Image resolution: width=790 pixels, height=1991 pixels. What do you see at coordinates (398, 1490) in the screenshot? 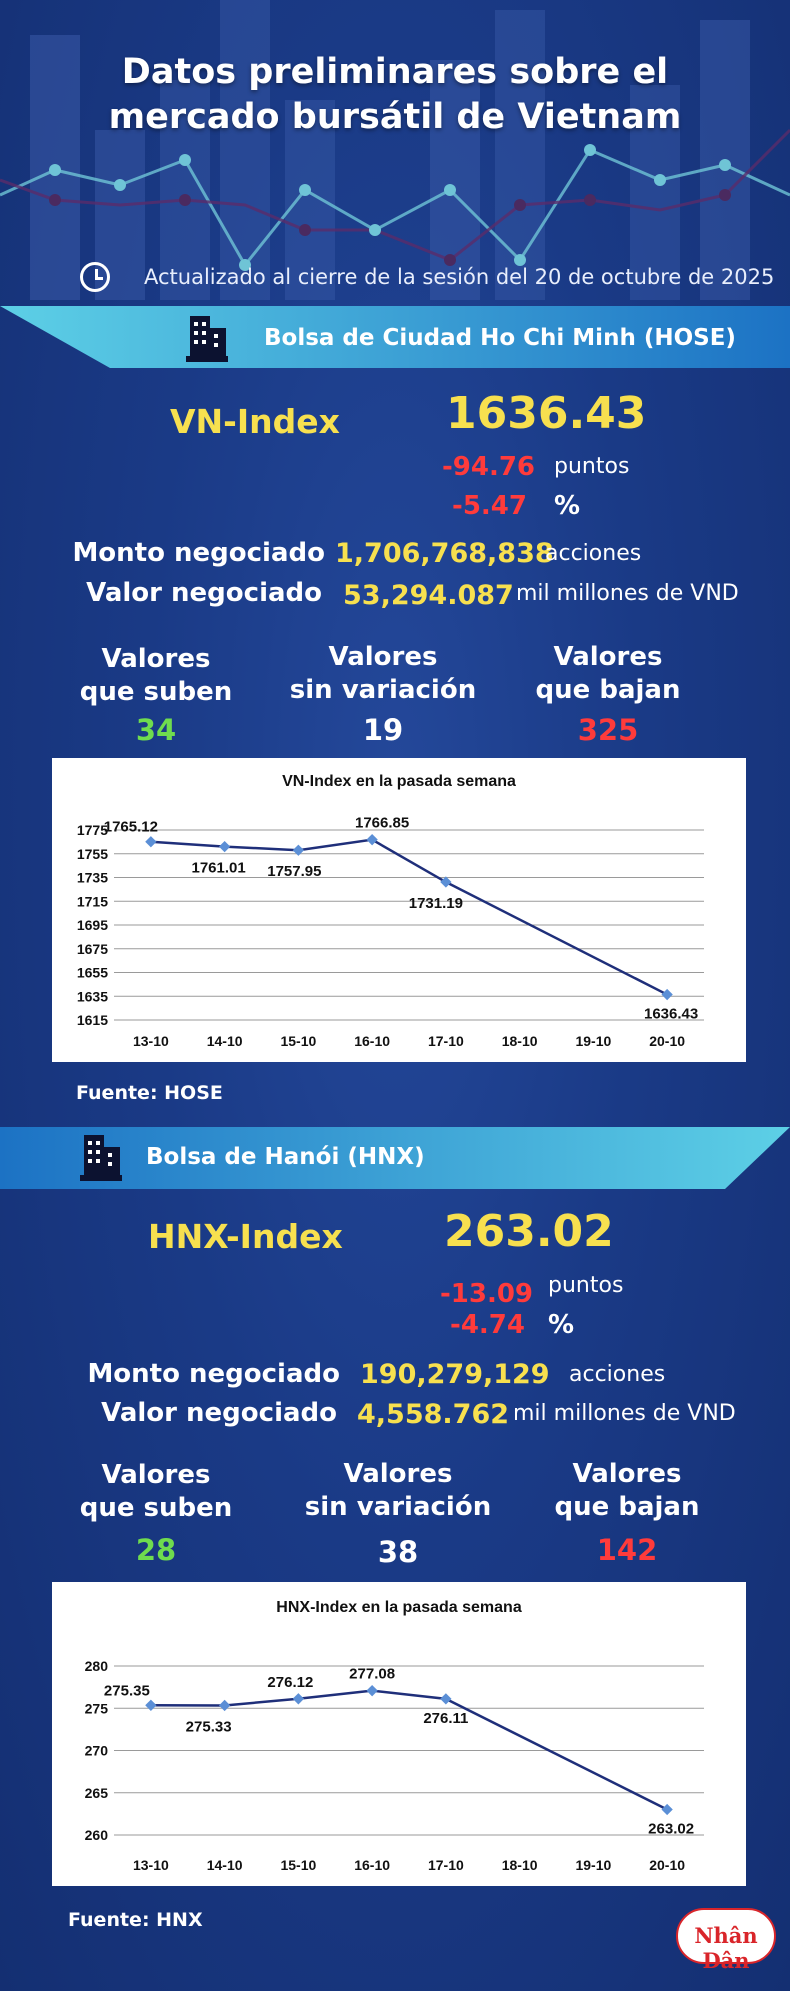
I see `hnx-flat-label: Valores sin variación` at bounding box center [398, 1490].